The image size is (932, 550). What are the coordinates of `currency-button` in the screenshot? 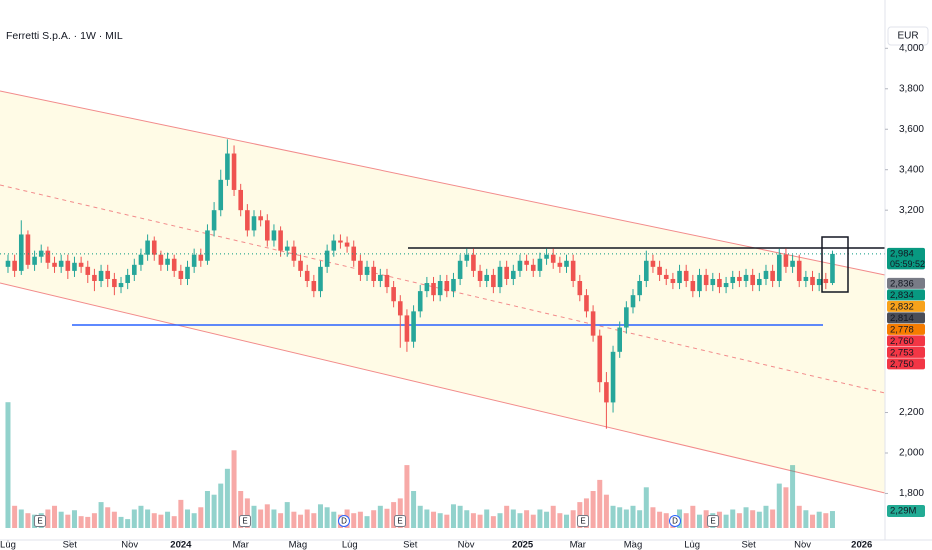 It's located at (908, 36).